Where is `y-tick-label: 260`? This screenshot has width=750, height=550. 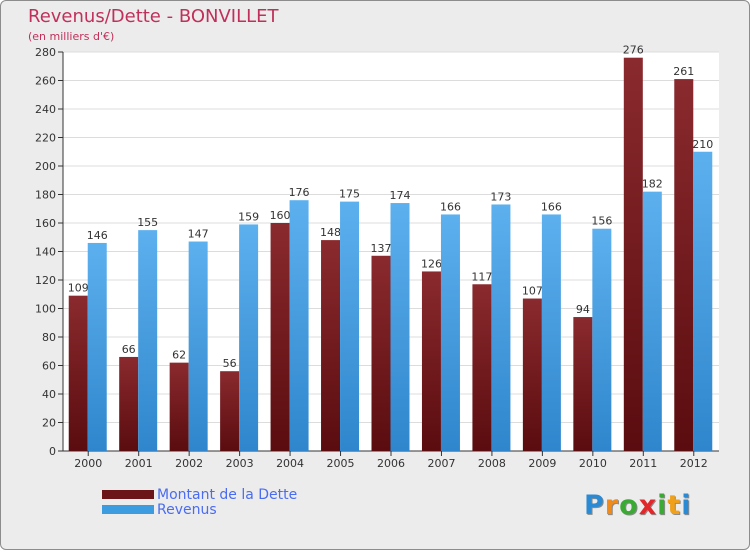
y-tick-label: 260 is located at coordinates (45, 81).